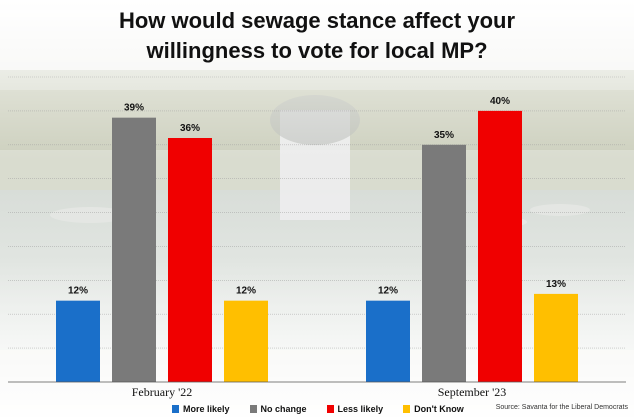 The image size is (634, 417). Describe the element at coordinates (190, 128) in the screenshot. I see `data-label: 36%` at that location.